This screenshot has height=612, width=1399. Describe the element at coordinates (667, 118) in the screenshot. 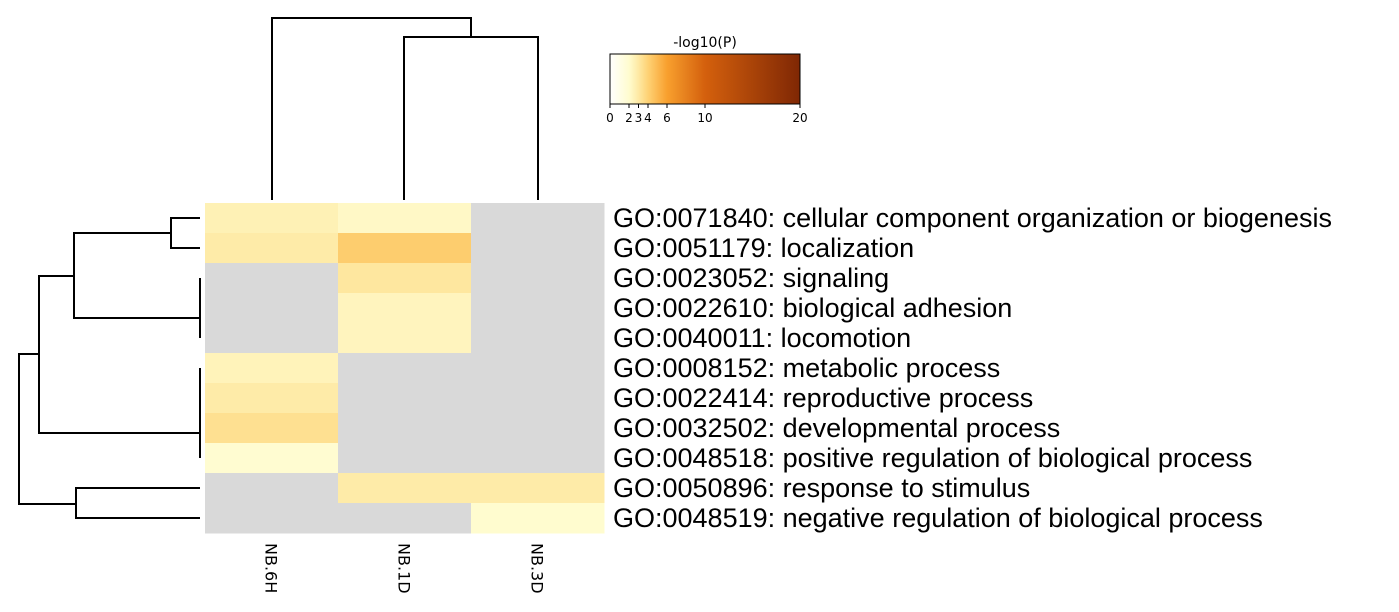

I see `colorbar-tick-label: 6` at that location.